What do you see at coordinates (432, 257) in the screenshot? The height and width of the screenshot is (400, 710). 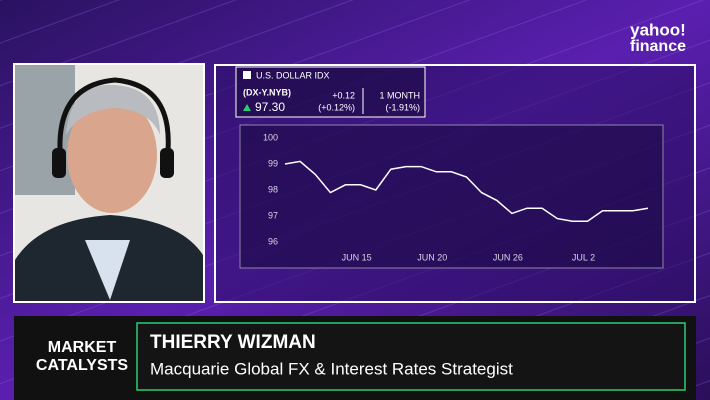 I see `x-tick-label: JUN 20` at bounding box center [432, 257].